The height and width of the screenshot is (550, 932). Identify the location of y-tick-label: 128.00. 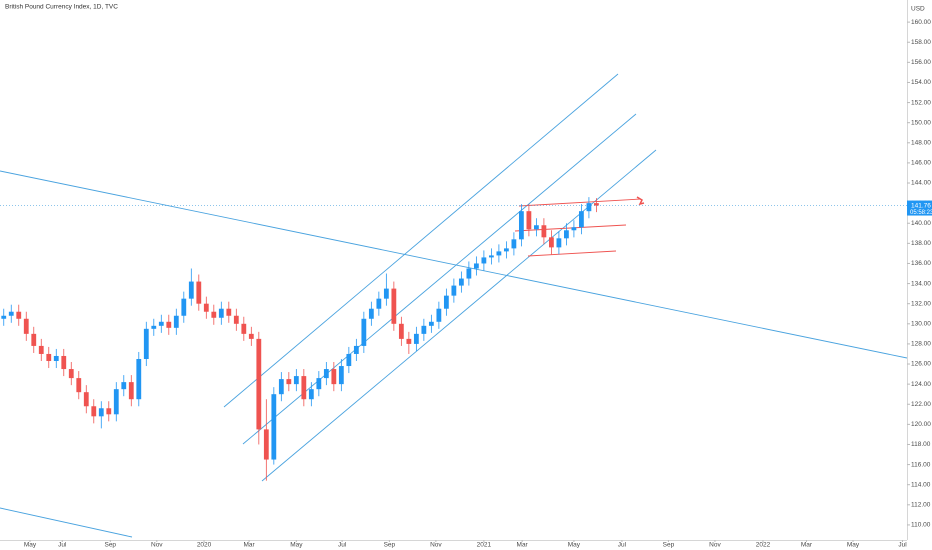
(921, 344).